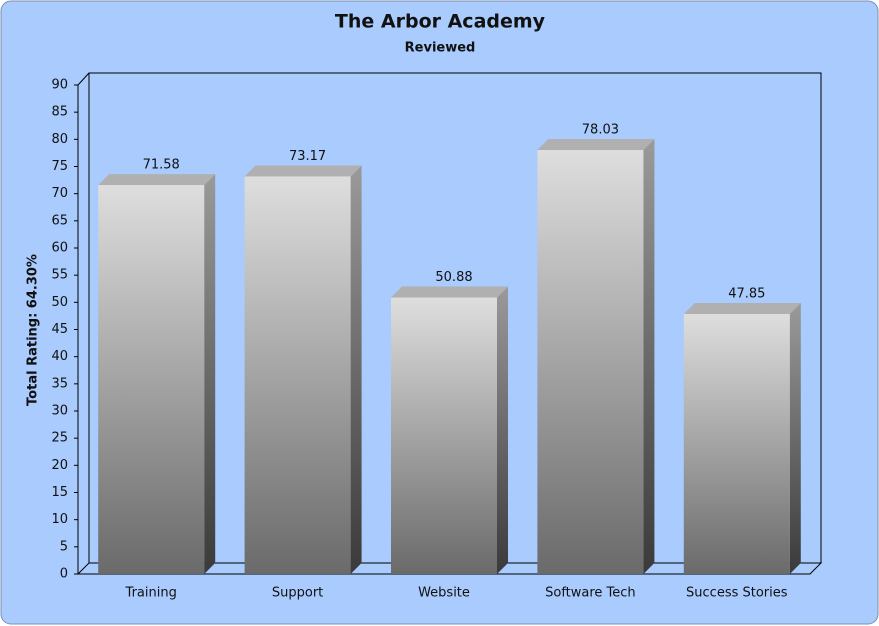 The height and width of the screenshot is (626, 879). What do you see at coordinates (59, 329) in the screenshot?
I see `y-tick-label: 45` at bounding box center [59, 329].